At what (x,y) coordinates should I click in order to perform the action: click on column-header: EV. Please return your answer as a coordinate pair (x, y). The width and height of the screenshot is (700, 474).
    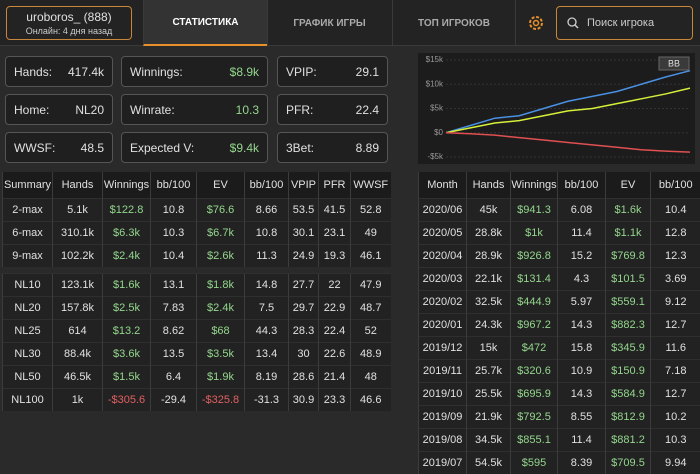
    Looking at the image, I should click on (221, 185).